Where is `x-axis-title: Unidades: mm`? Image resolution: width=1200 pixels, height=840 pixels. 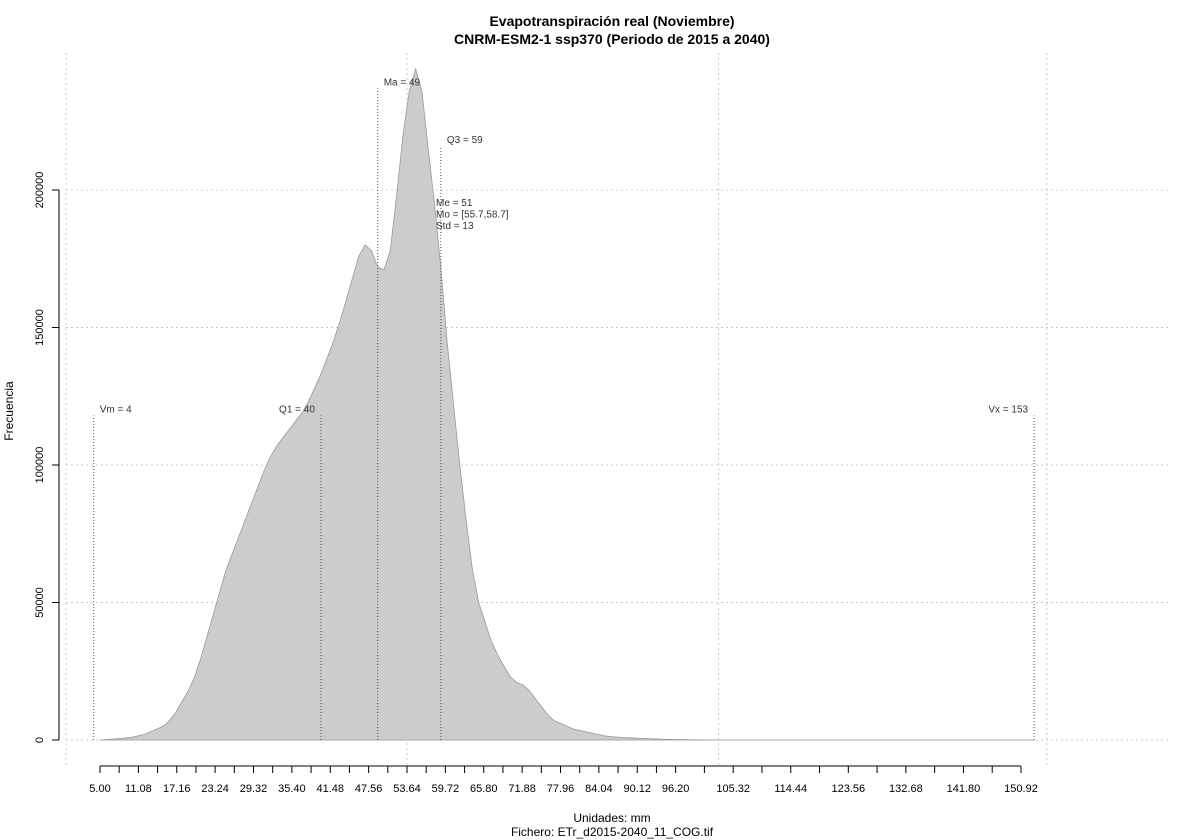
x-axis-title: Unidades: mm is located at coordinates (611, 818).